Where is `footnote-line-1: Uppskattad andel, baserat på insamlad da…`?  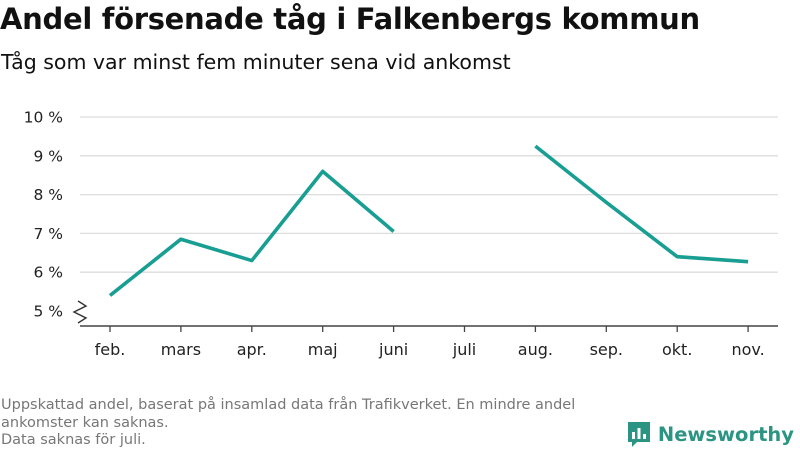 footnote-line-1: Uppskattad andel, baserat på insamlad da… is located at coordinates (288, 414).